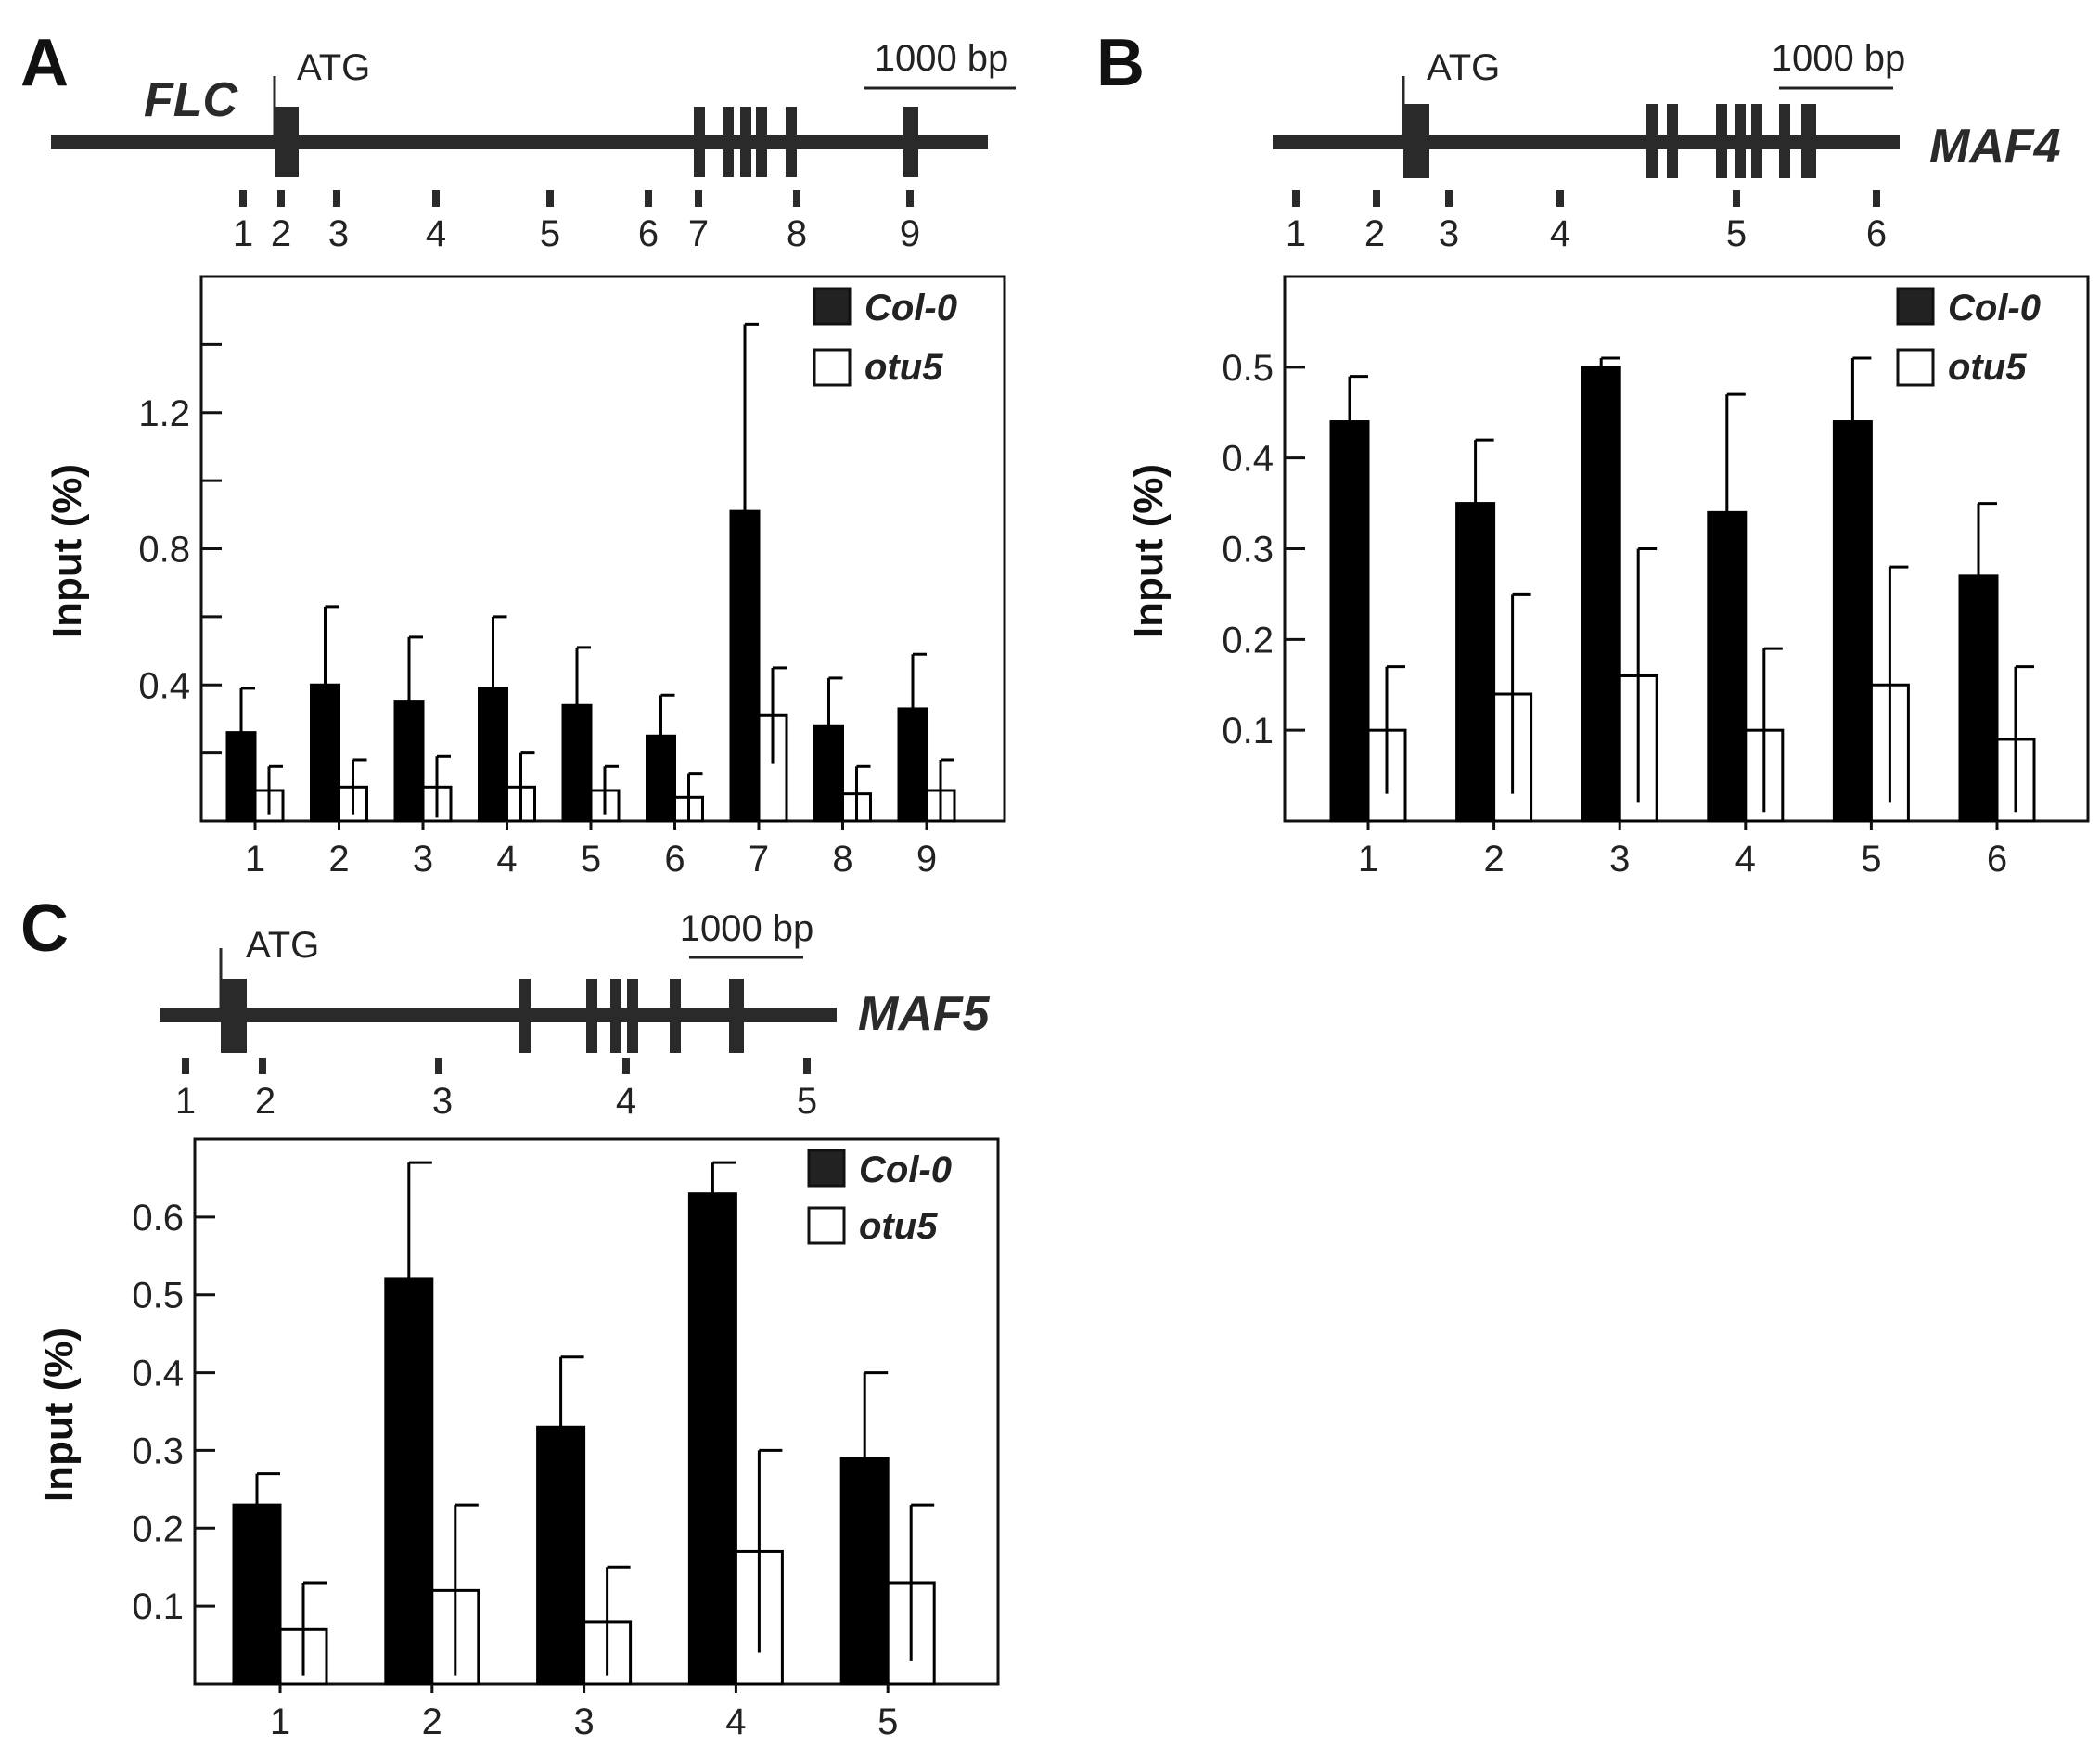  I want to click on primer-label: 8, so click(797, 233).